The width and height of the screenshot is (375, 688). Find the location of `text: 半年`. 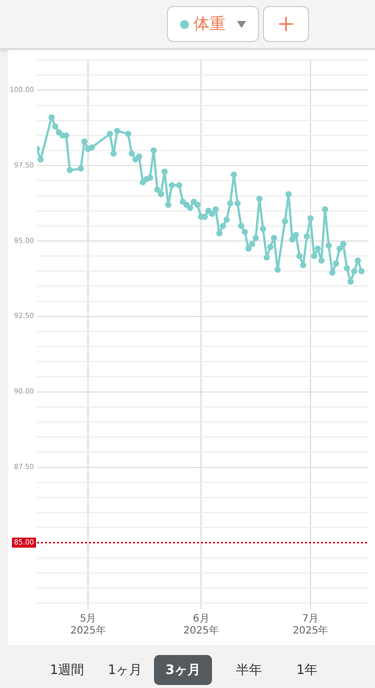

text: 半年 is located at coordinates (249, 671).